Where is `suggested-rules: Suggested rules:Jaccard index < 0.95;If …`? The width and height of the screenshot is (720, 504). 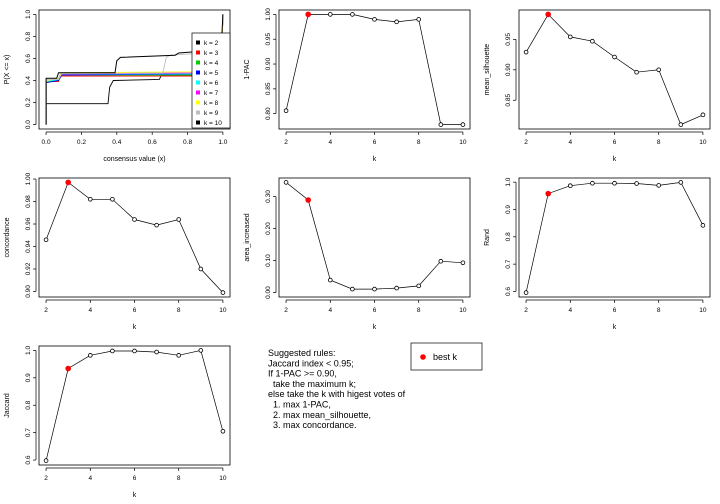
suggested-rules: Suggested rules:Jaccard index < 0.95;If … is located at coordinates (337, 389).